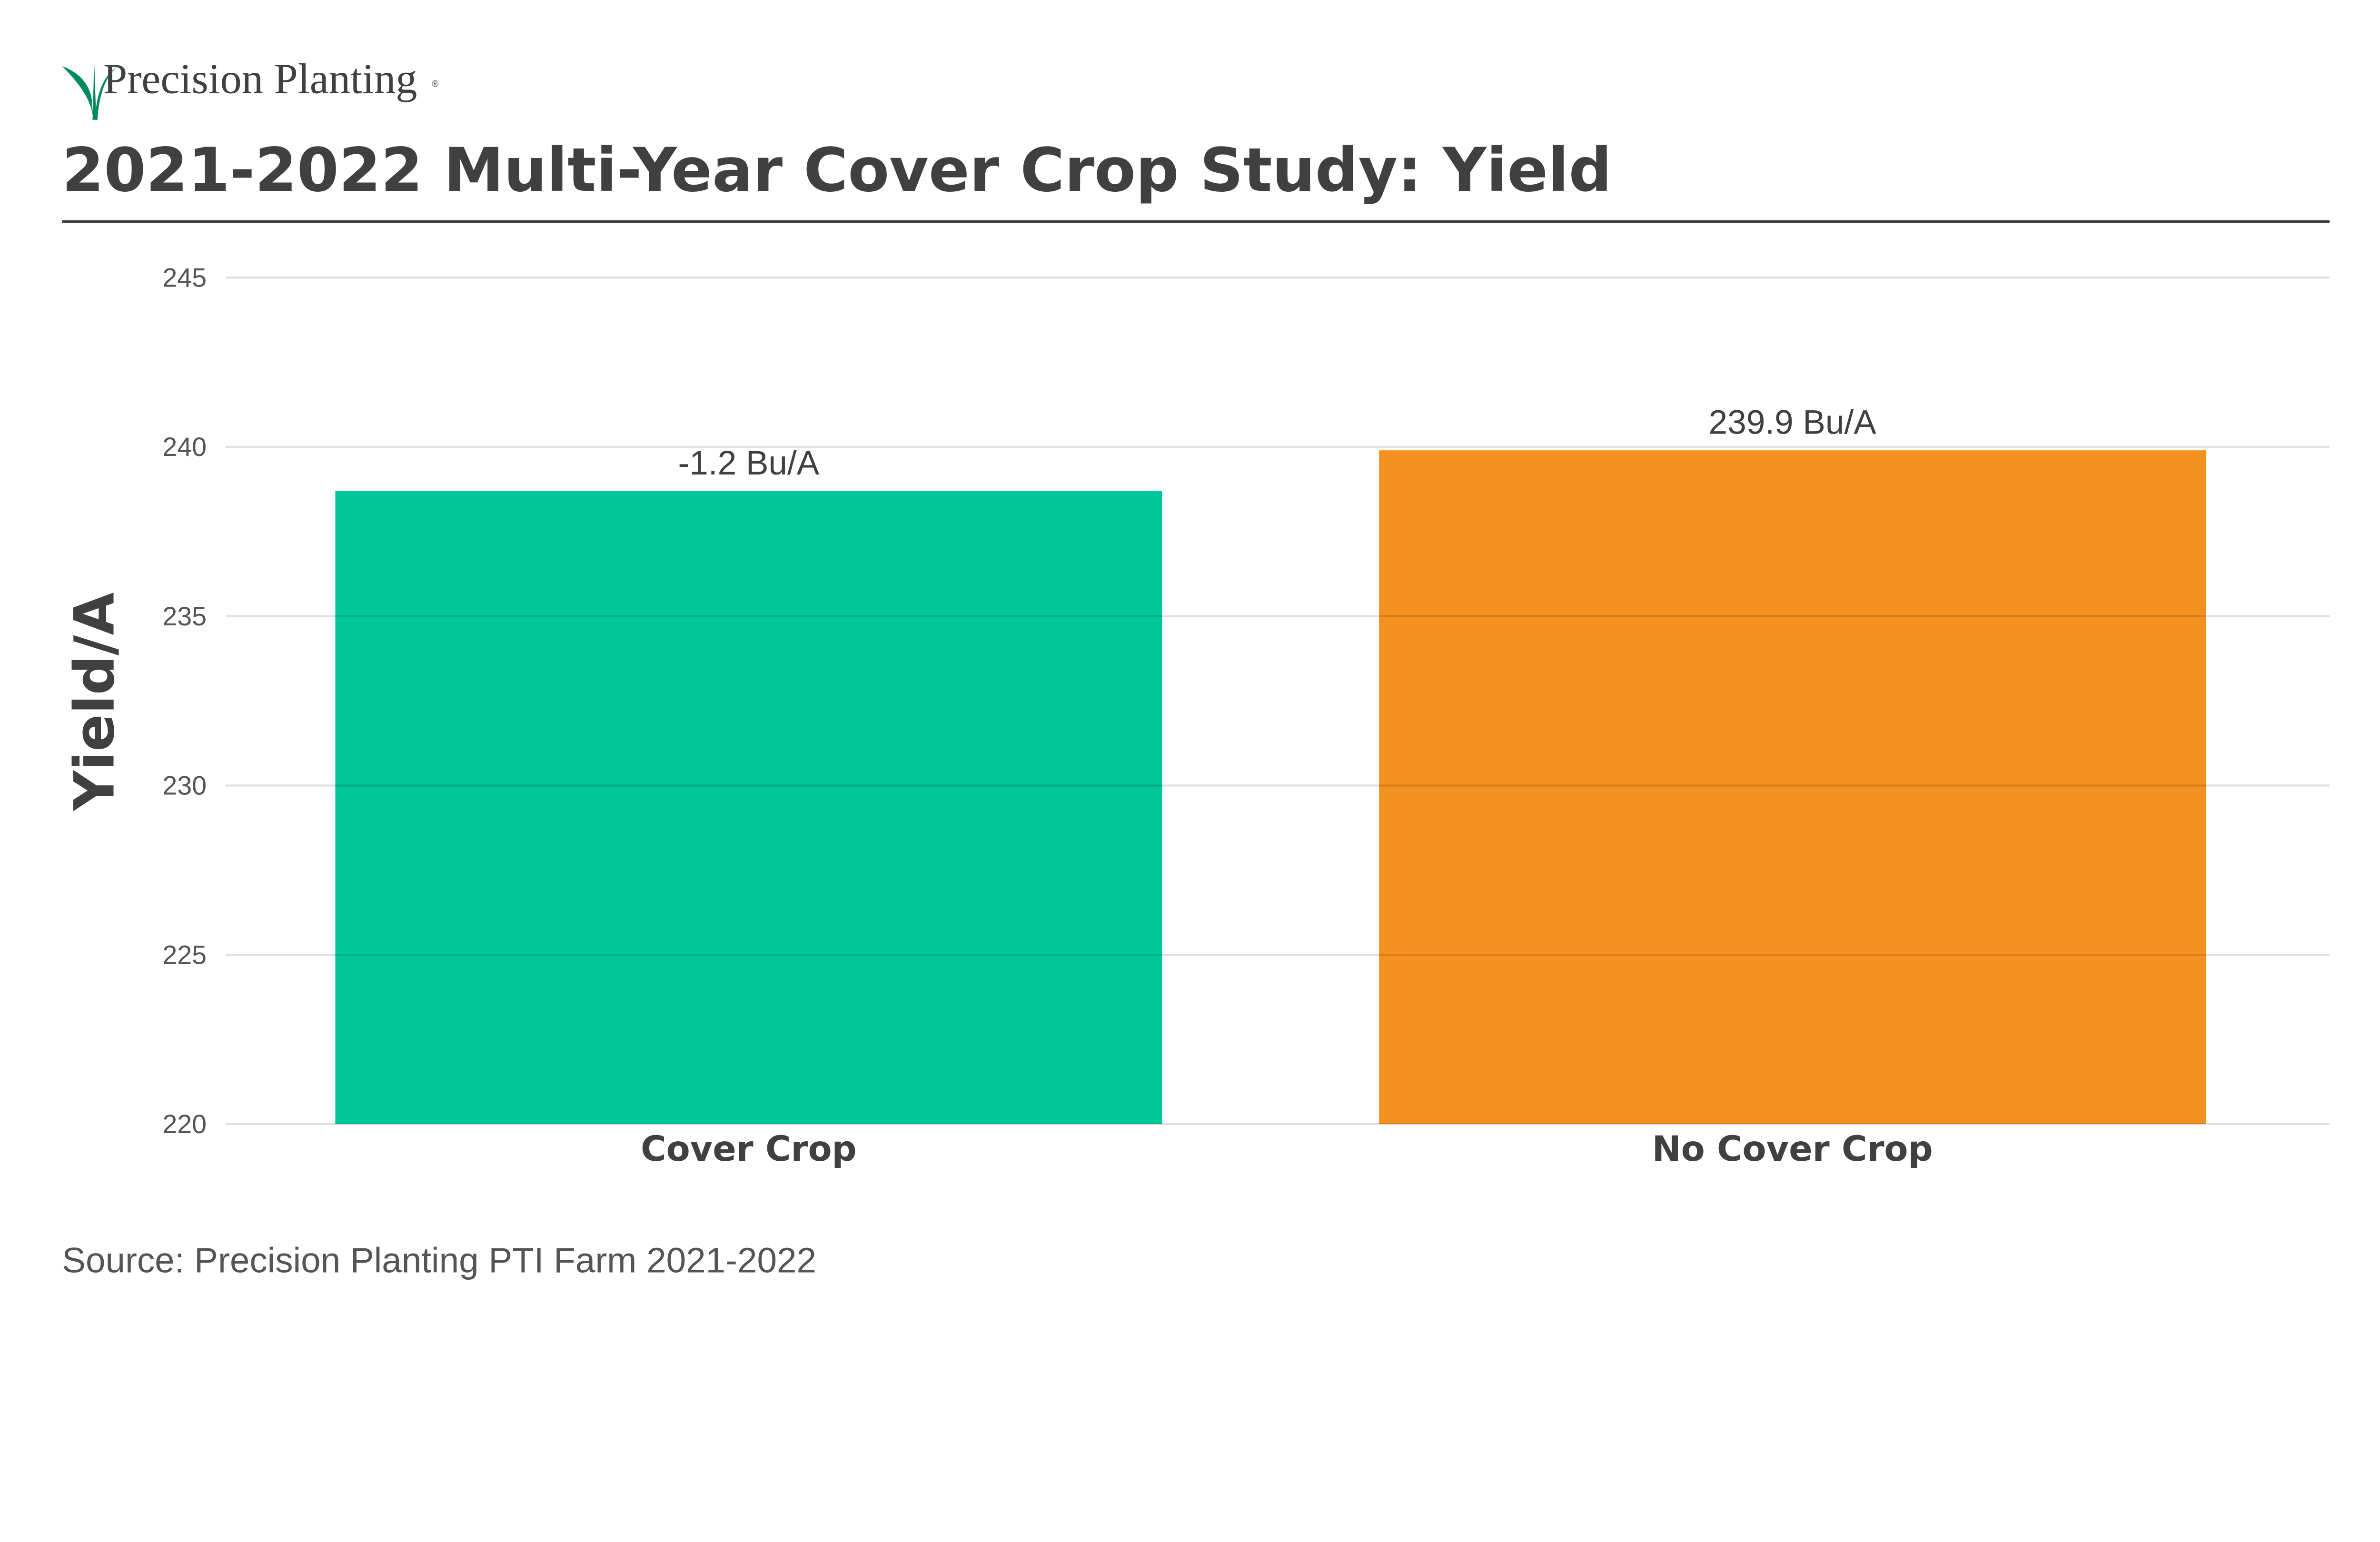 This screenshot has width=2380, height=1542. What do you see at coordinates (184, 447) in the screenshot?
I see `y-tick-label: 240` at bounding box center [184, 447].